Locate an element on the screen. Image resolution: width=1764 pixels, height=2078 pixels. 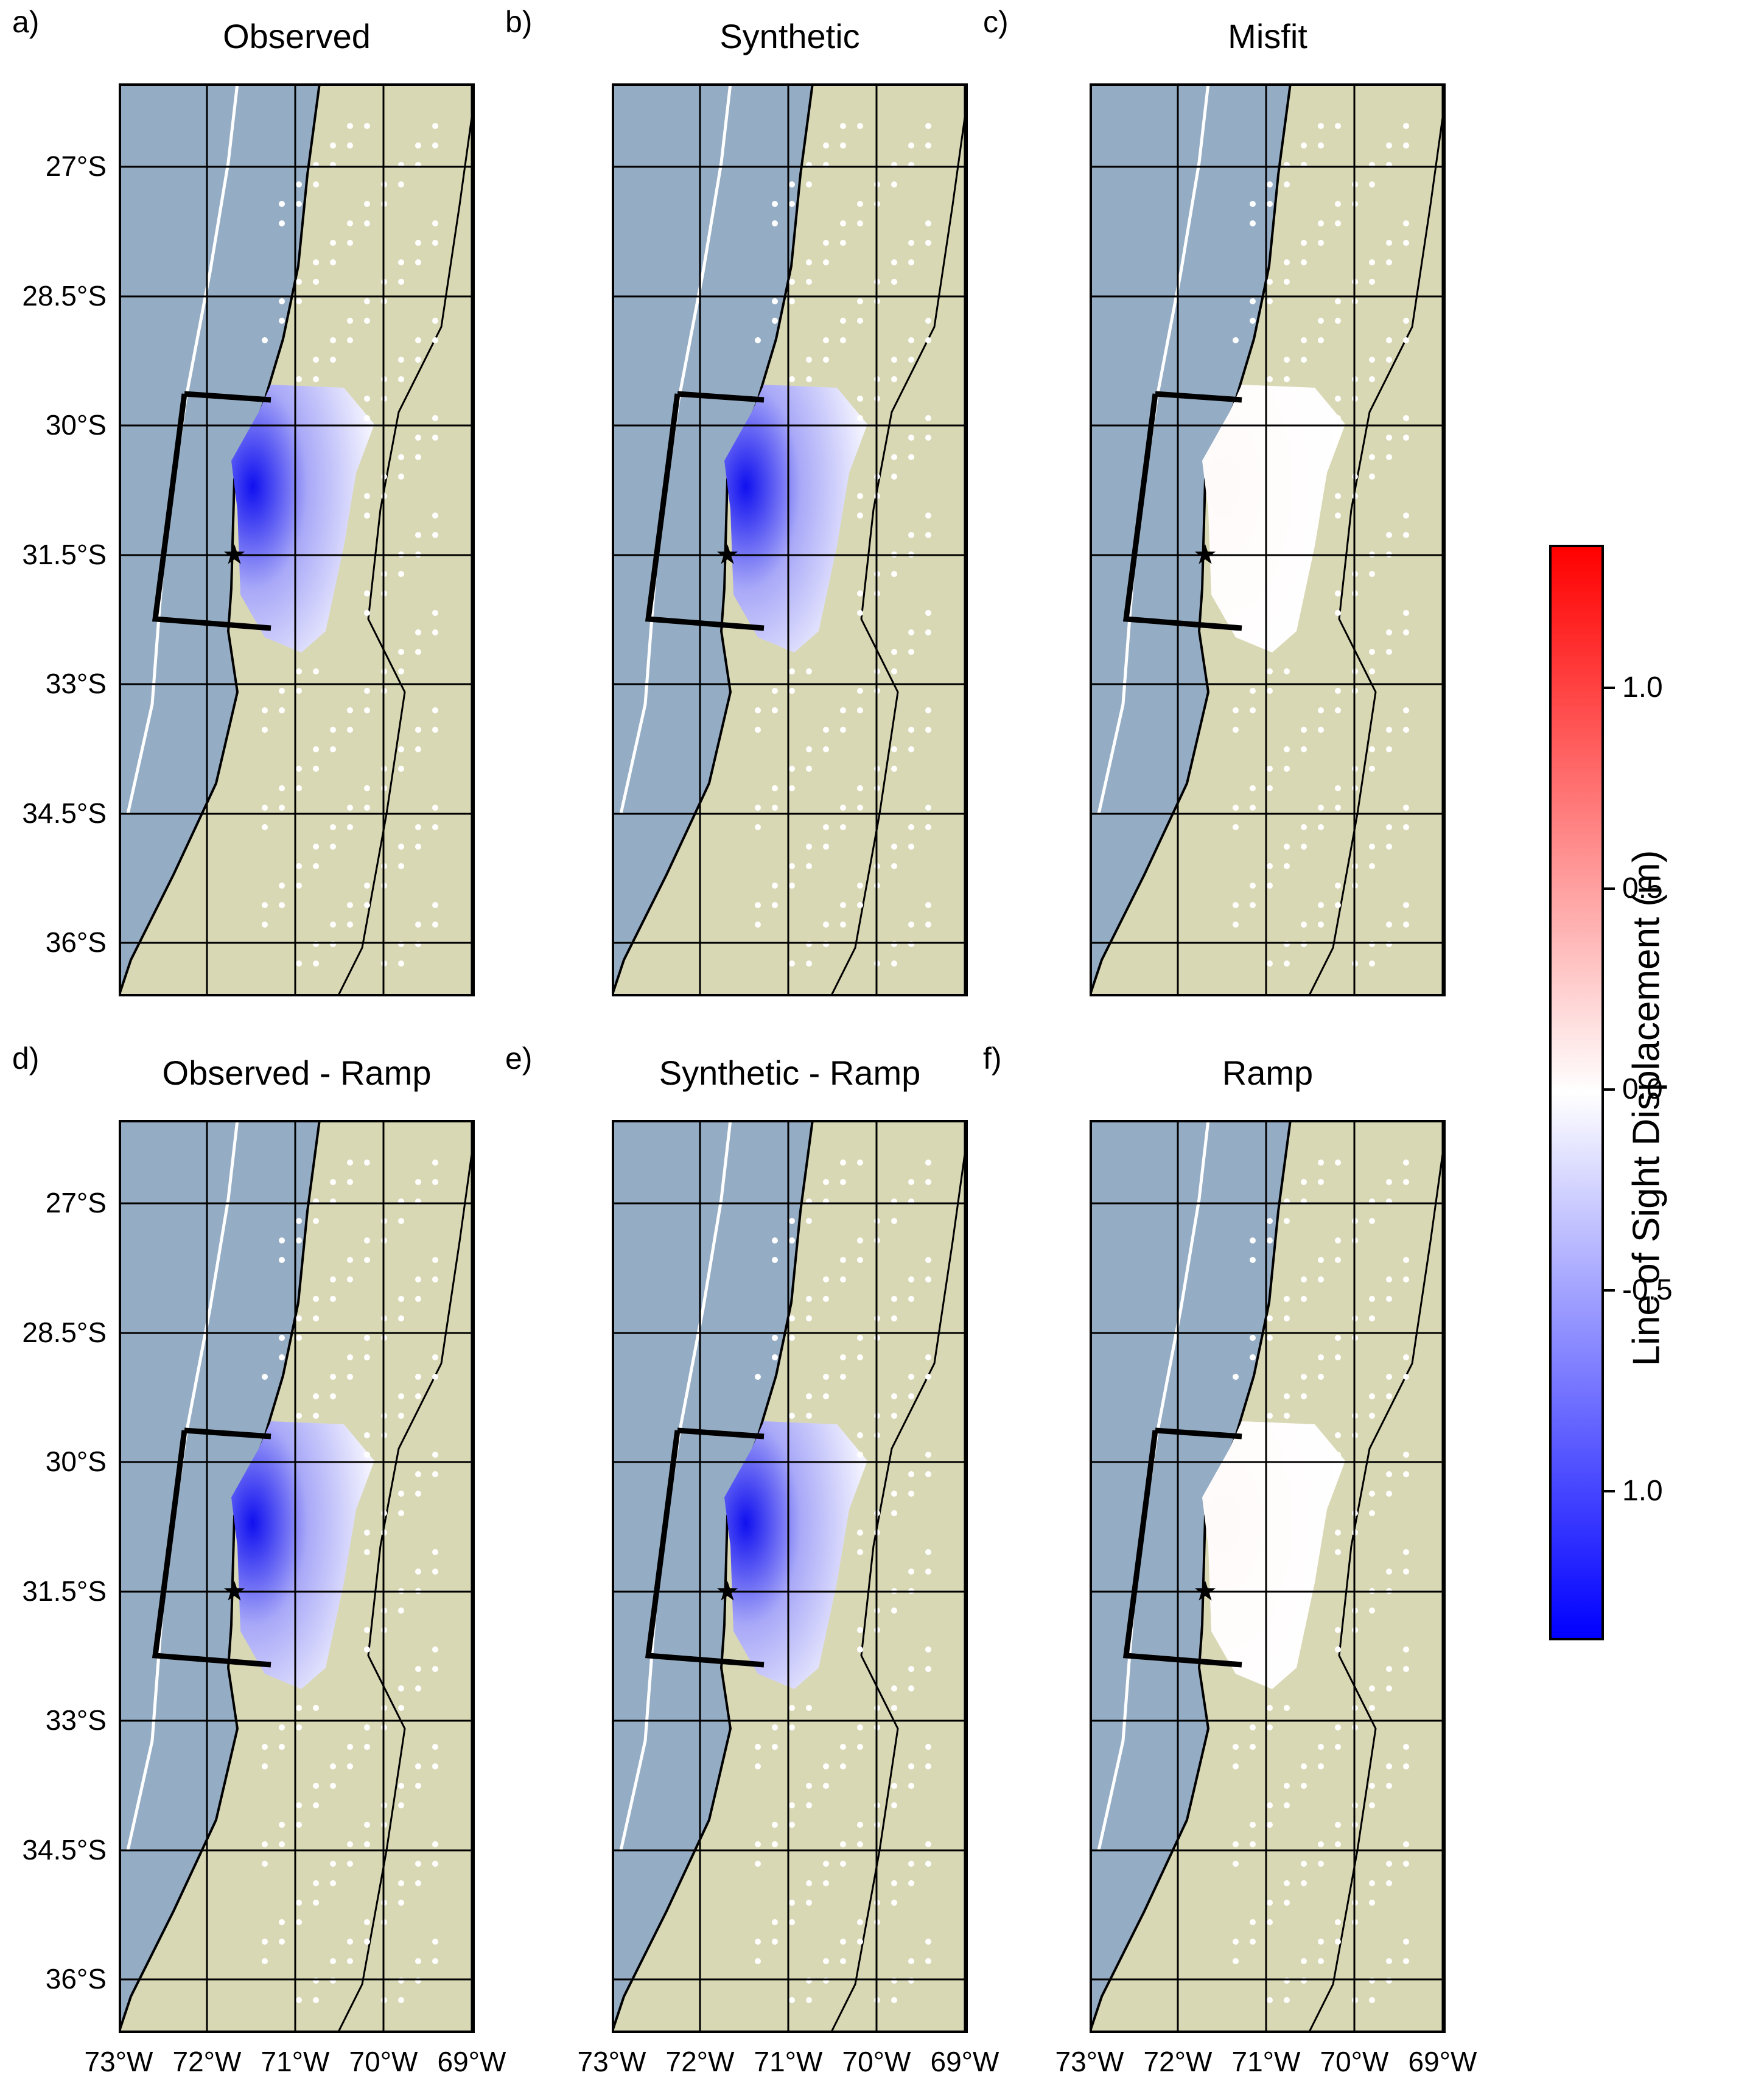
lon-label: 70°W is located at coordinates (383, 2061).